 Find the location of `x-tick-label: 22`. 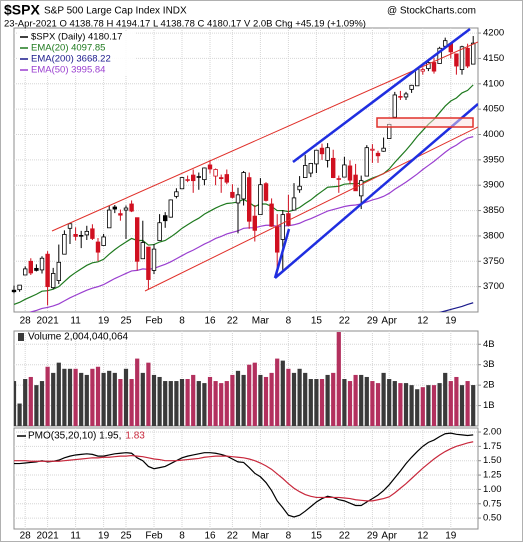

x-tick-label: 22 is located at coordinates (233, 536).